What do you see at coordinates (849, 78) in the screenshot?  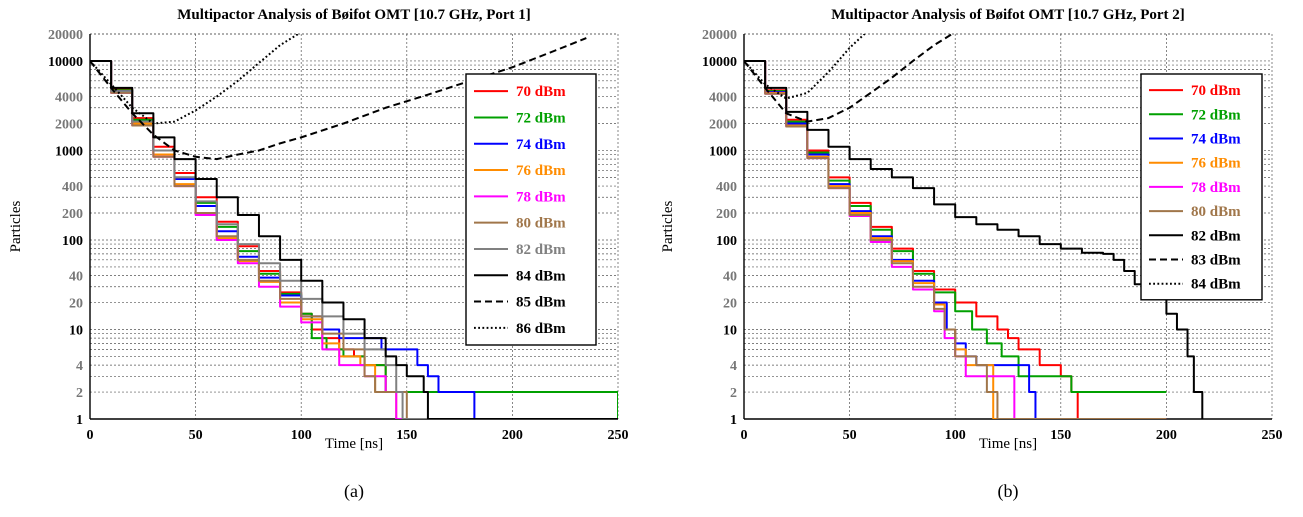 I see `series-line-83-dbm` at bounding box center [849, 78].